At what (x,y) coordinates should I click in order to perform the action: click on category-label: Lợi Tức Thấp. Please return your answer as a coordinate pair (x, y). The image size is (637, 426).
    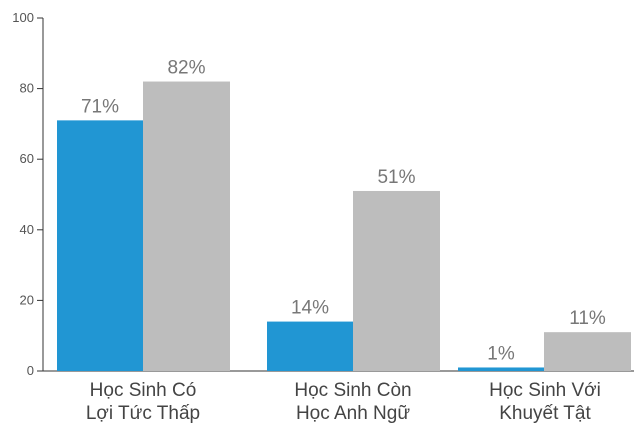
    Looking at the image, I should click on (143, 413).